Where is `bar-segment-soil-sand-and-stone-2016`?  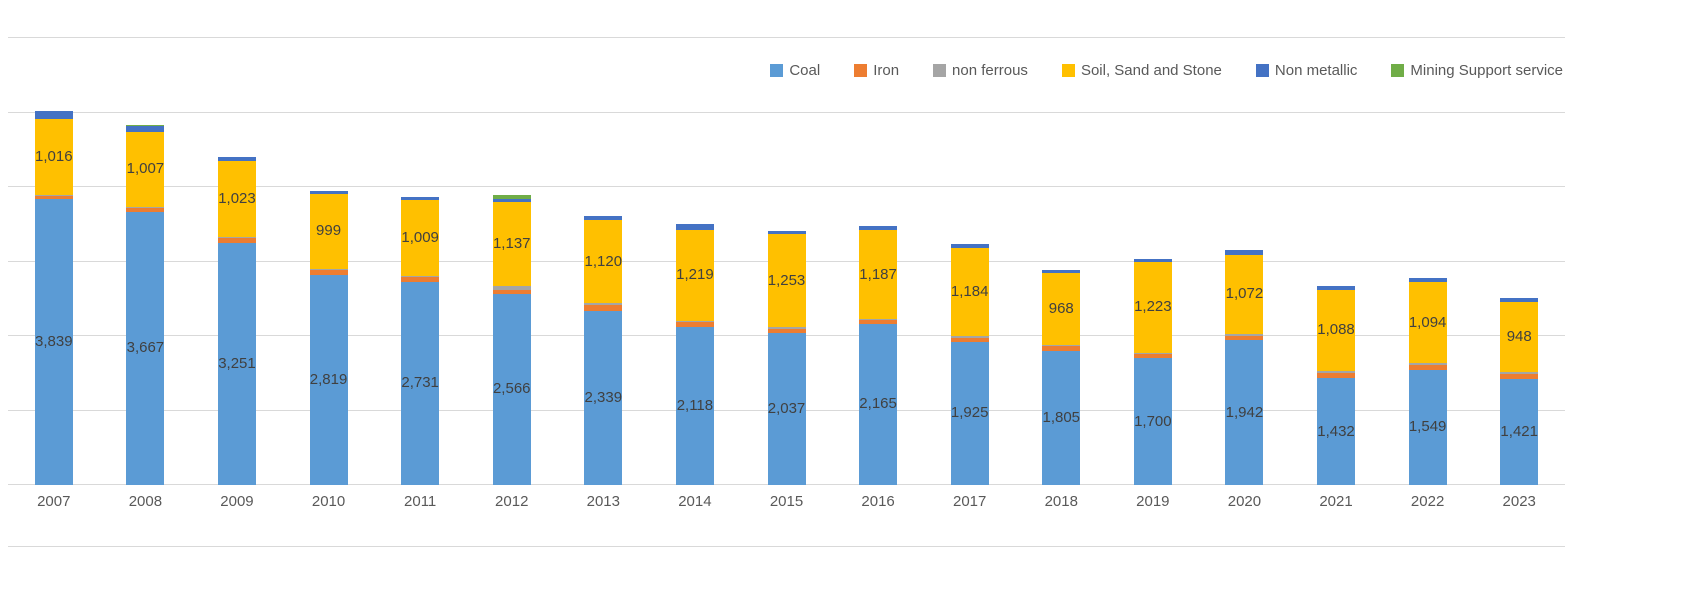
bar-segment-soil-sand-and-stone-2016 is located at coordinates (878, 274).